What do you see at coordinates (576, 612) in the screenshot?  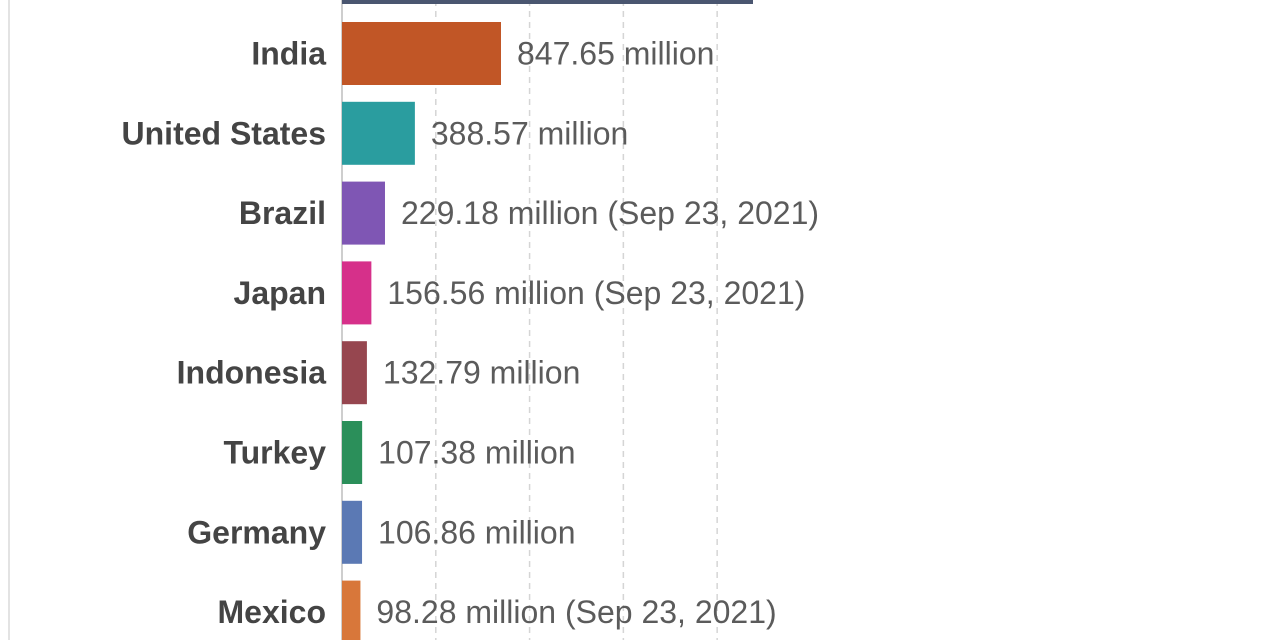 I see `value-label-mexico: 98.28 million (Sep 23, 2021)` at bounding box center [576, 612].